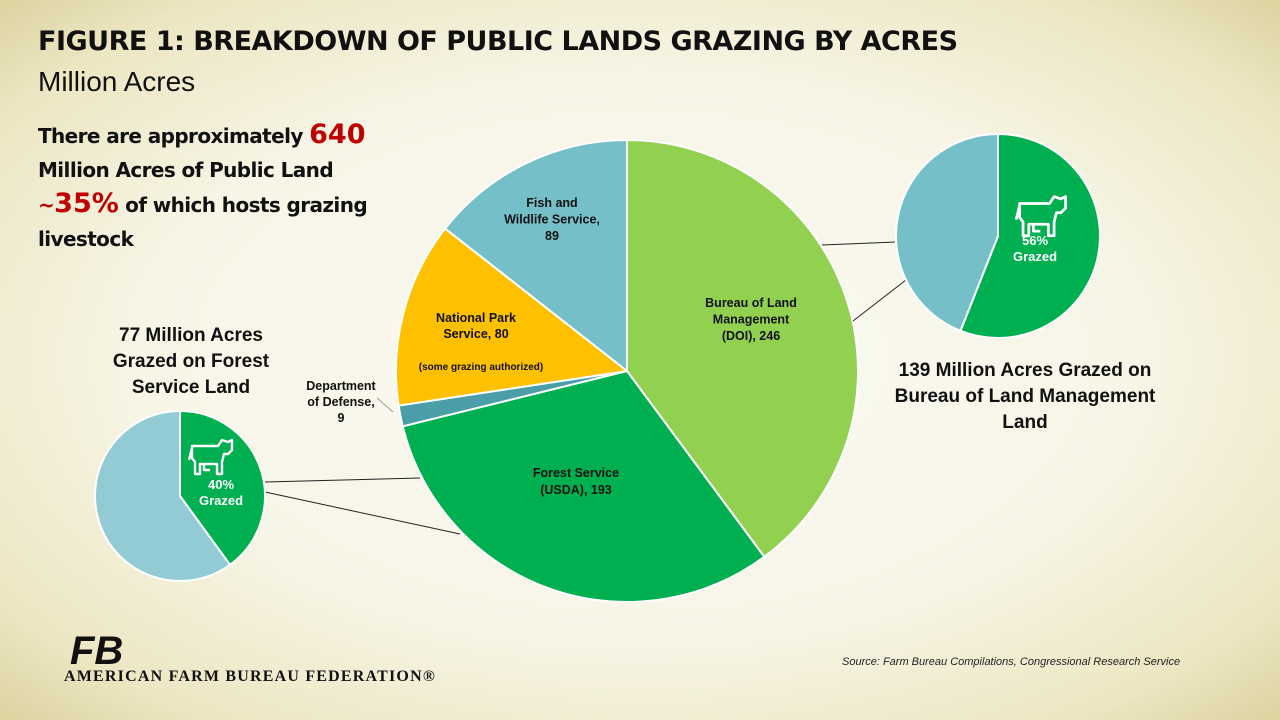 This screenshot has width=1280, height=720. Describe the element at coordinates (551, 203) in the screenshot. I see `public-lands-label-4-line-0: Fish and` at that location.